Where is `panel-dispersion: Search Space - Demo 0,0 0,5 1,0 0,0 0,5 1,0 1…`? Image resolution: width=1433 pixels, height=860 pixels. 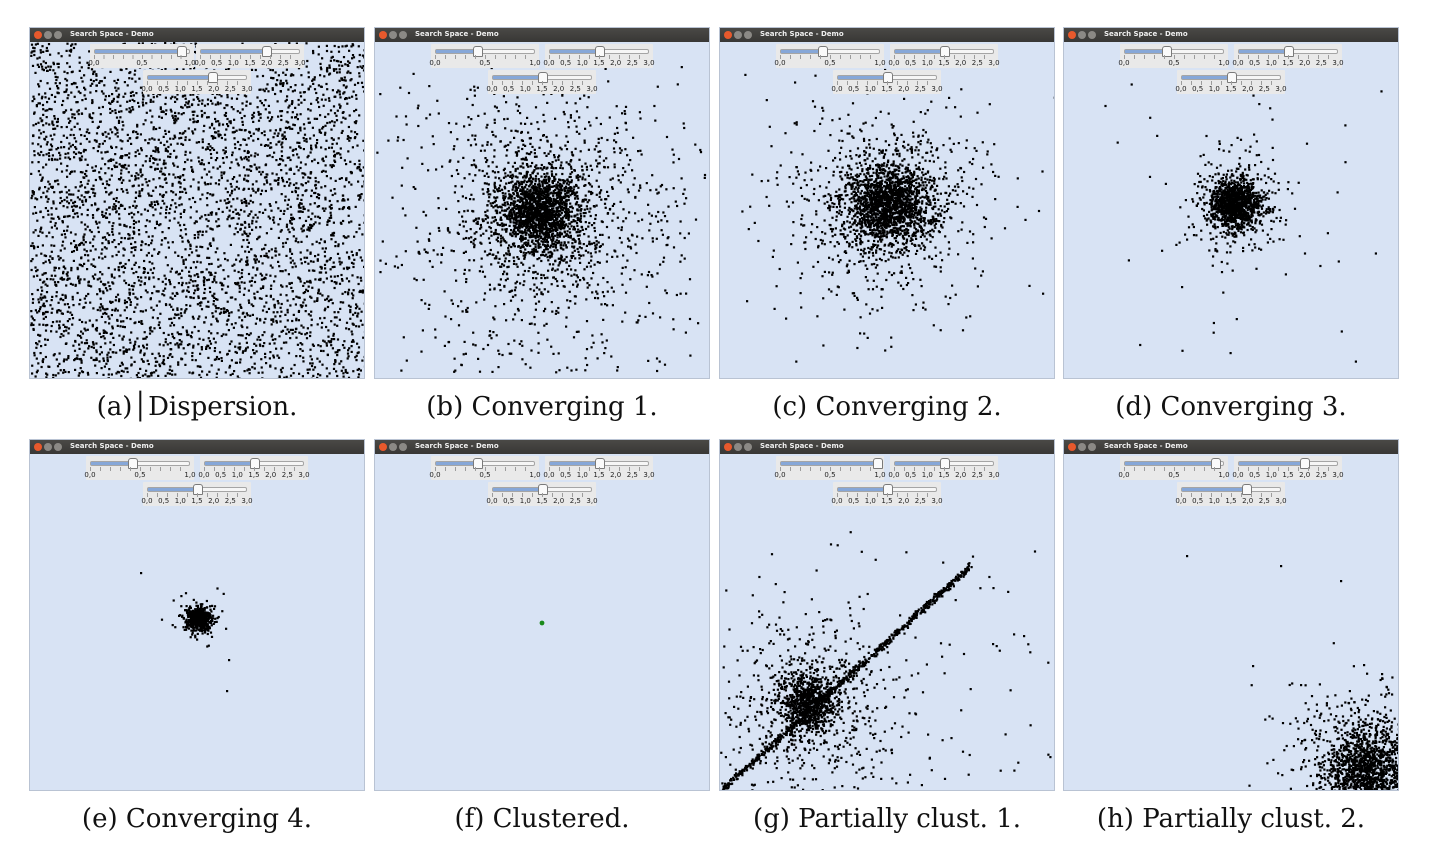 panel-dispersion: Search Space - Demo 0,0 0,5 1,0 0,0 0,5 1,0 1… is located at coordinates (197, 228).